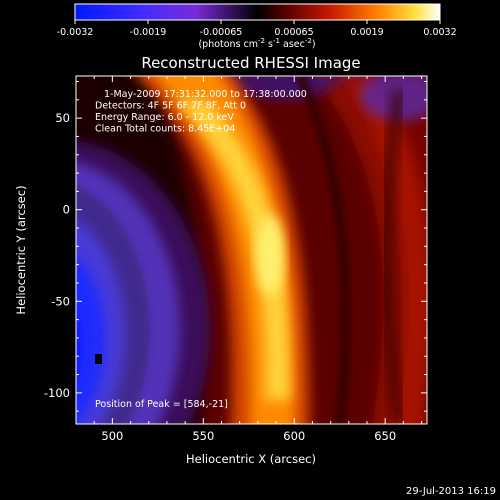 This screenshot has height=500, width=500. I want to click on annotation-line: Detectors: 4F 5F 6F 7F 8F, Att 0, so click(170, 106).